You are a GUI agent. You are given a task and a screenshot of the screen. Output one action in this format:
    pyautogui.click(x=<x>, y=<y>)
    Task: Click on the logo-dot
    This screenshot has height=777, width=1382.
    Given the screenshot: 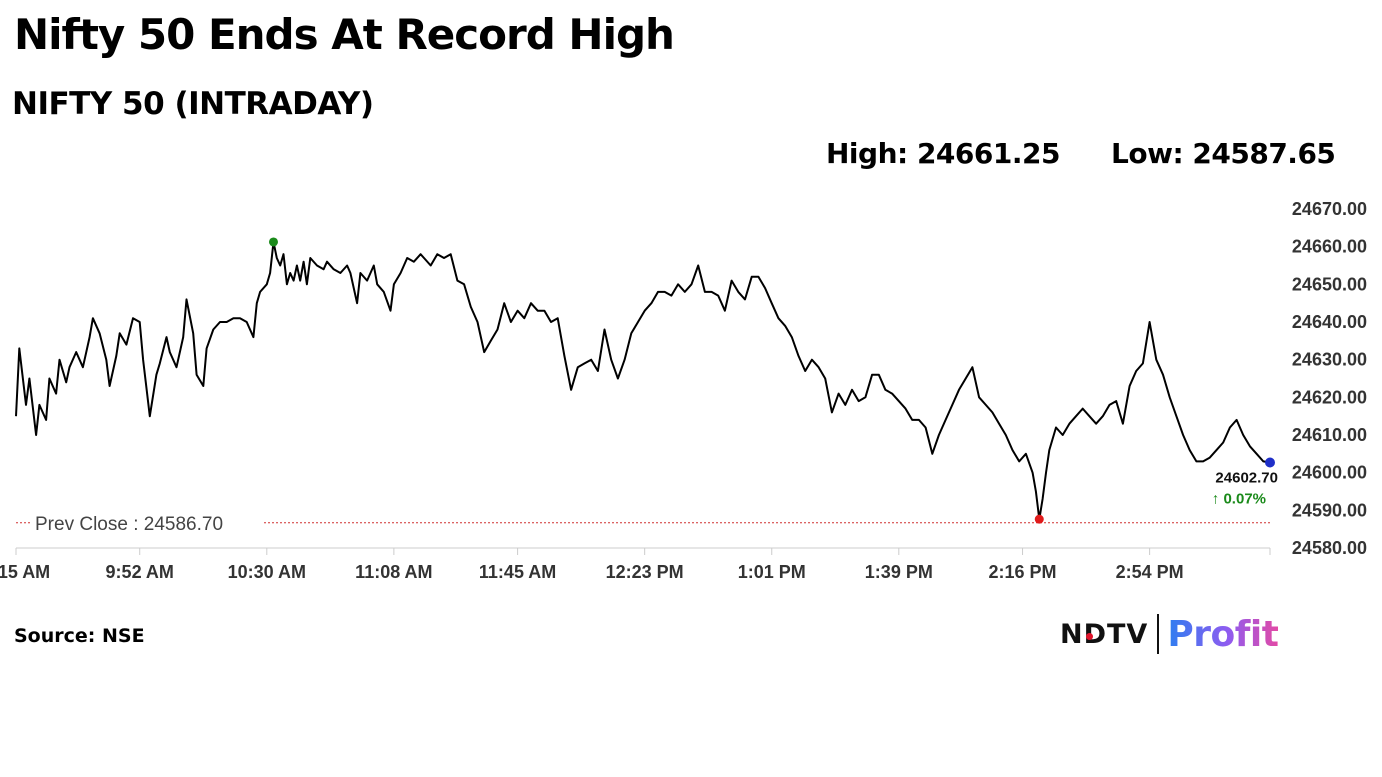 What is the action you would take?
    pyautogui.click(x=1089, y=636)
    